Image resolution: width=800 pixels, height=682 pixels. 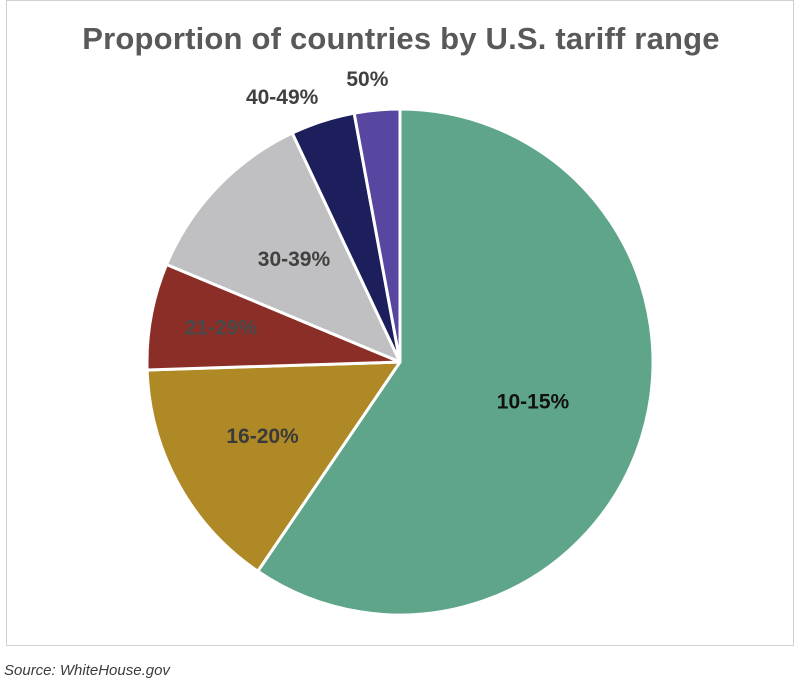 What do you see at coordinates (87, 670) in the screenshot?
I see `source-note: Source: WhiteHouse.gov` at bounding box center [87, 670].